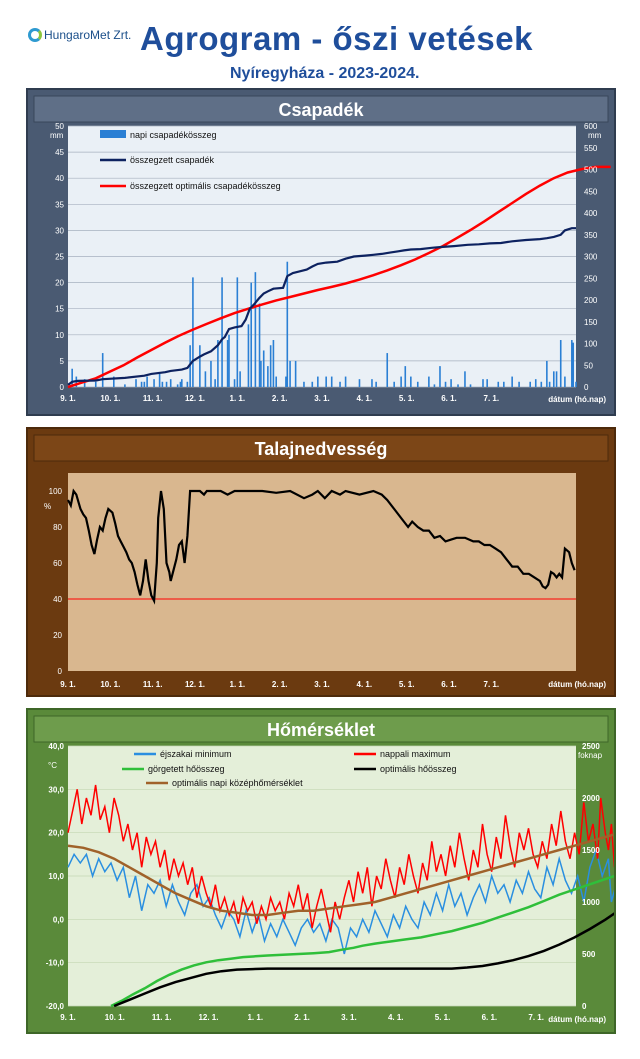  What do you see at coordinates (589, 954) in the screenshot?
I see `temperature-right-tick-label: 500` at bounding box center [589, 954].